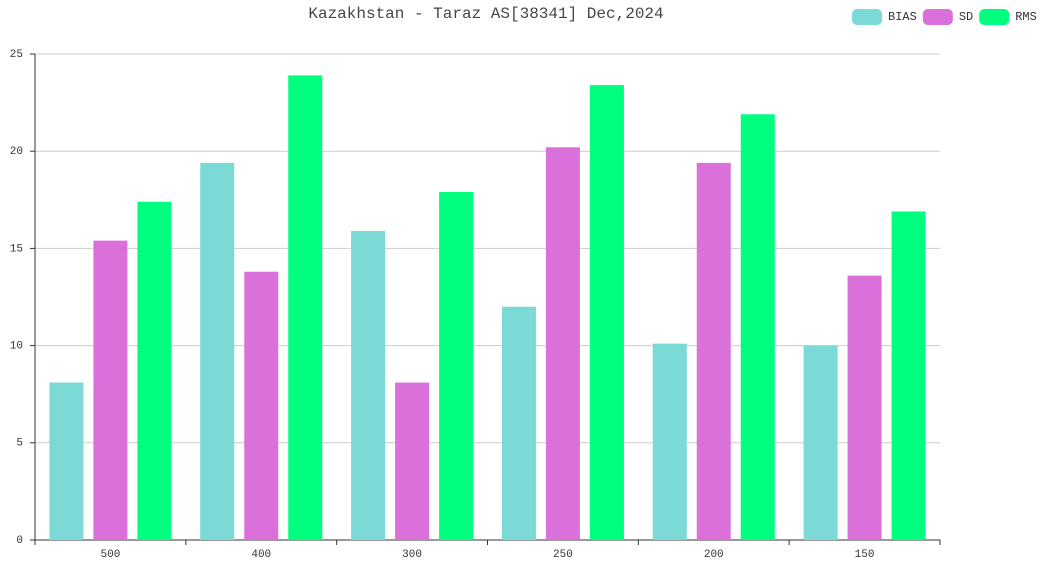 This screenshot has height=563, width=1048. What do you see at coordinates (16, 55) in the screenshot?
I see `y-tick-label: 25` at bounding box center [16, 55].